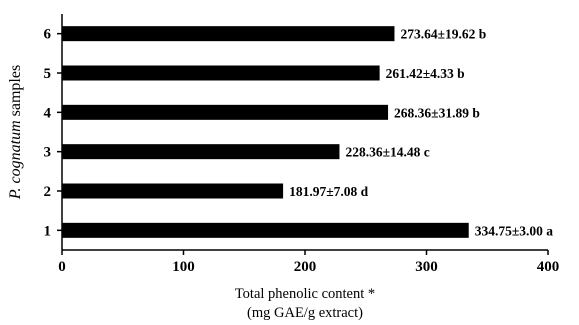  I want to click on y-tick-label-6: 6, so click(48, 35).